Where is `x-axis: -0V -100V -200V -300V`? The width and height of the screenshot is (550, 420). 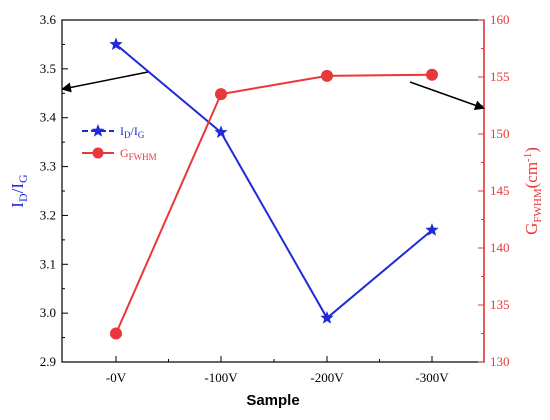
x-axis: -0V -100V -200V -300V is located at coordinates (277, 370).